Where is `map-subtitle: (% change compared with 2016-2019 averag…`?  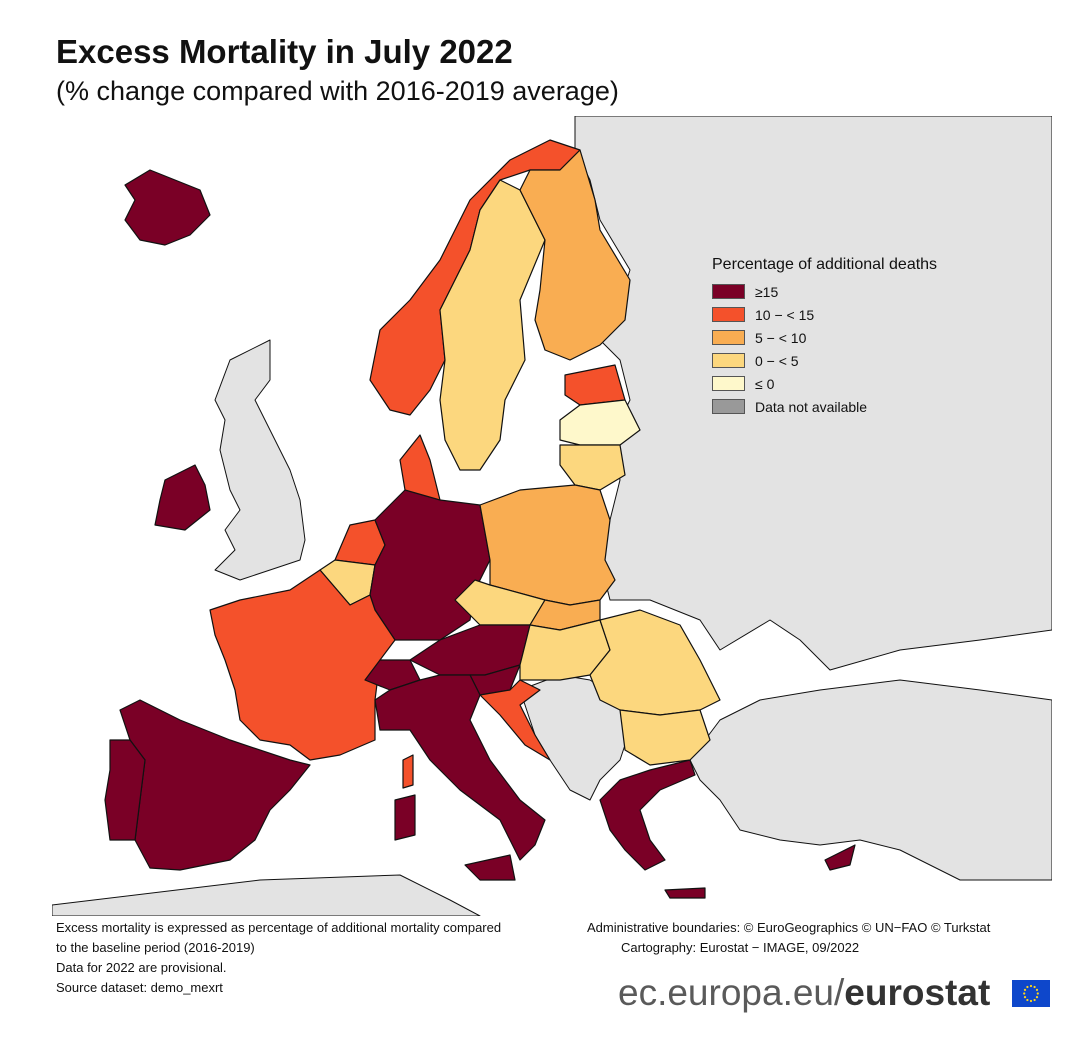 map-subtitle: (% change compared with 2016-2019 averag… is located at coordinates (337, 91).